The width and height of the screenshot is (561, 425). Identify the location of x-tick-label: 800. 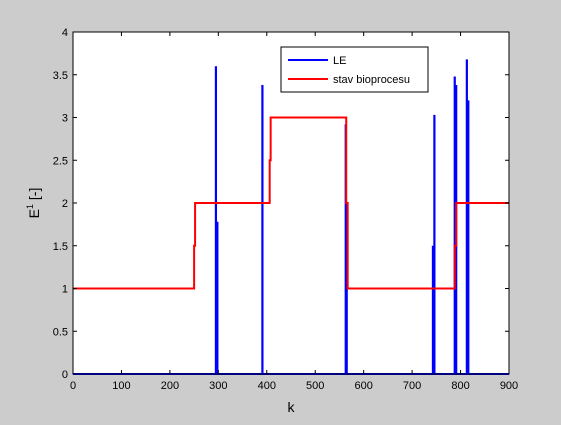
(460, 386).